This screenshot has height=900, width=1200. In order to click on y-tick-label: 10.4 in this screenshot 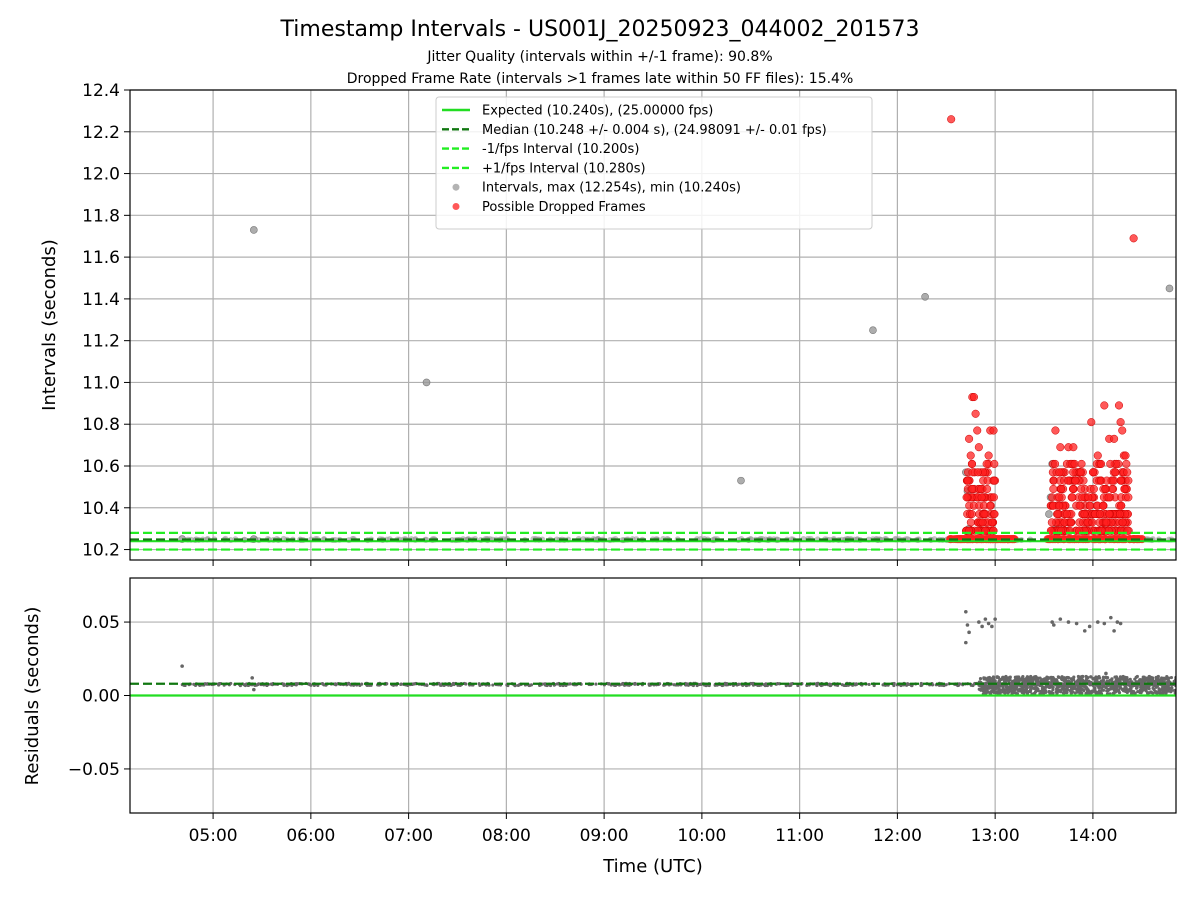, I will do `click(101, 509)`.